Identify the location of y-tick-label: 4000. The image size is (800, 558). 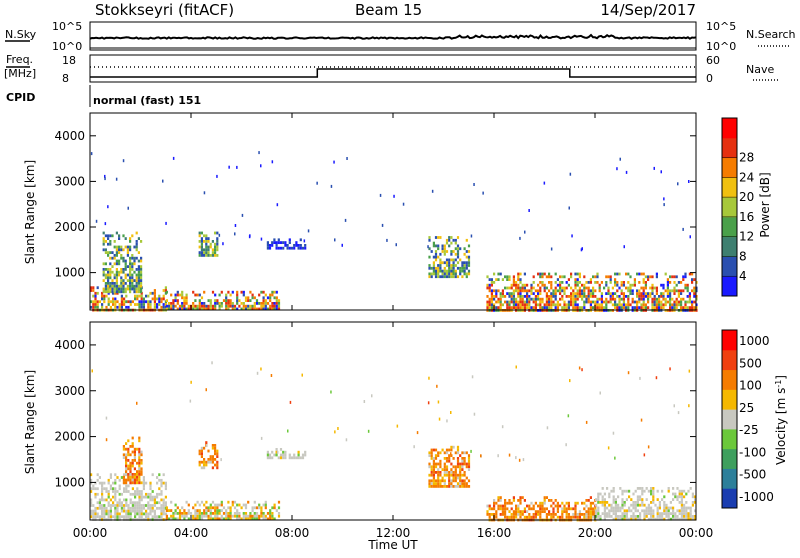
(69, 345).